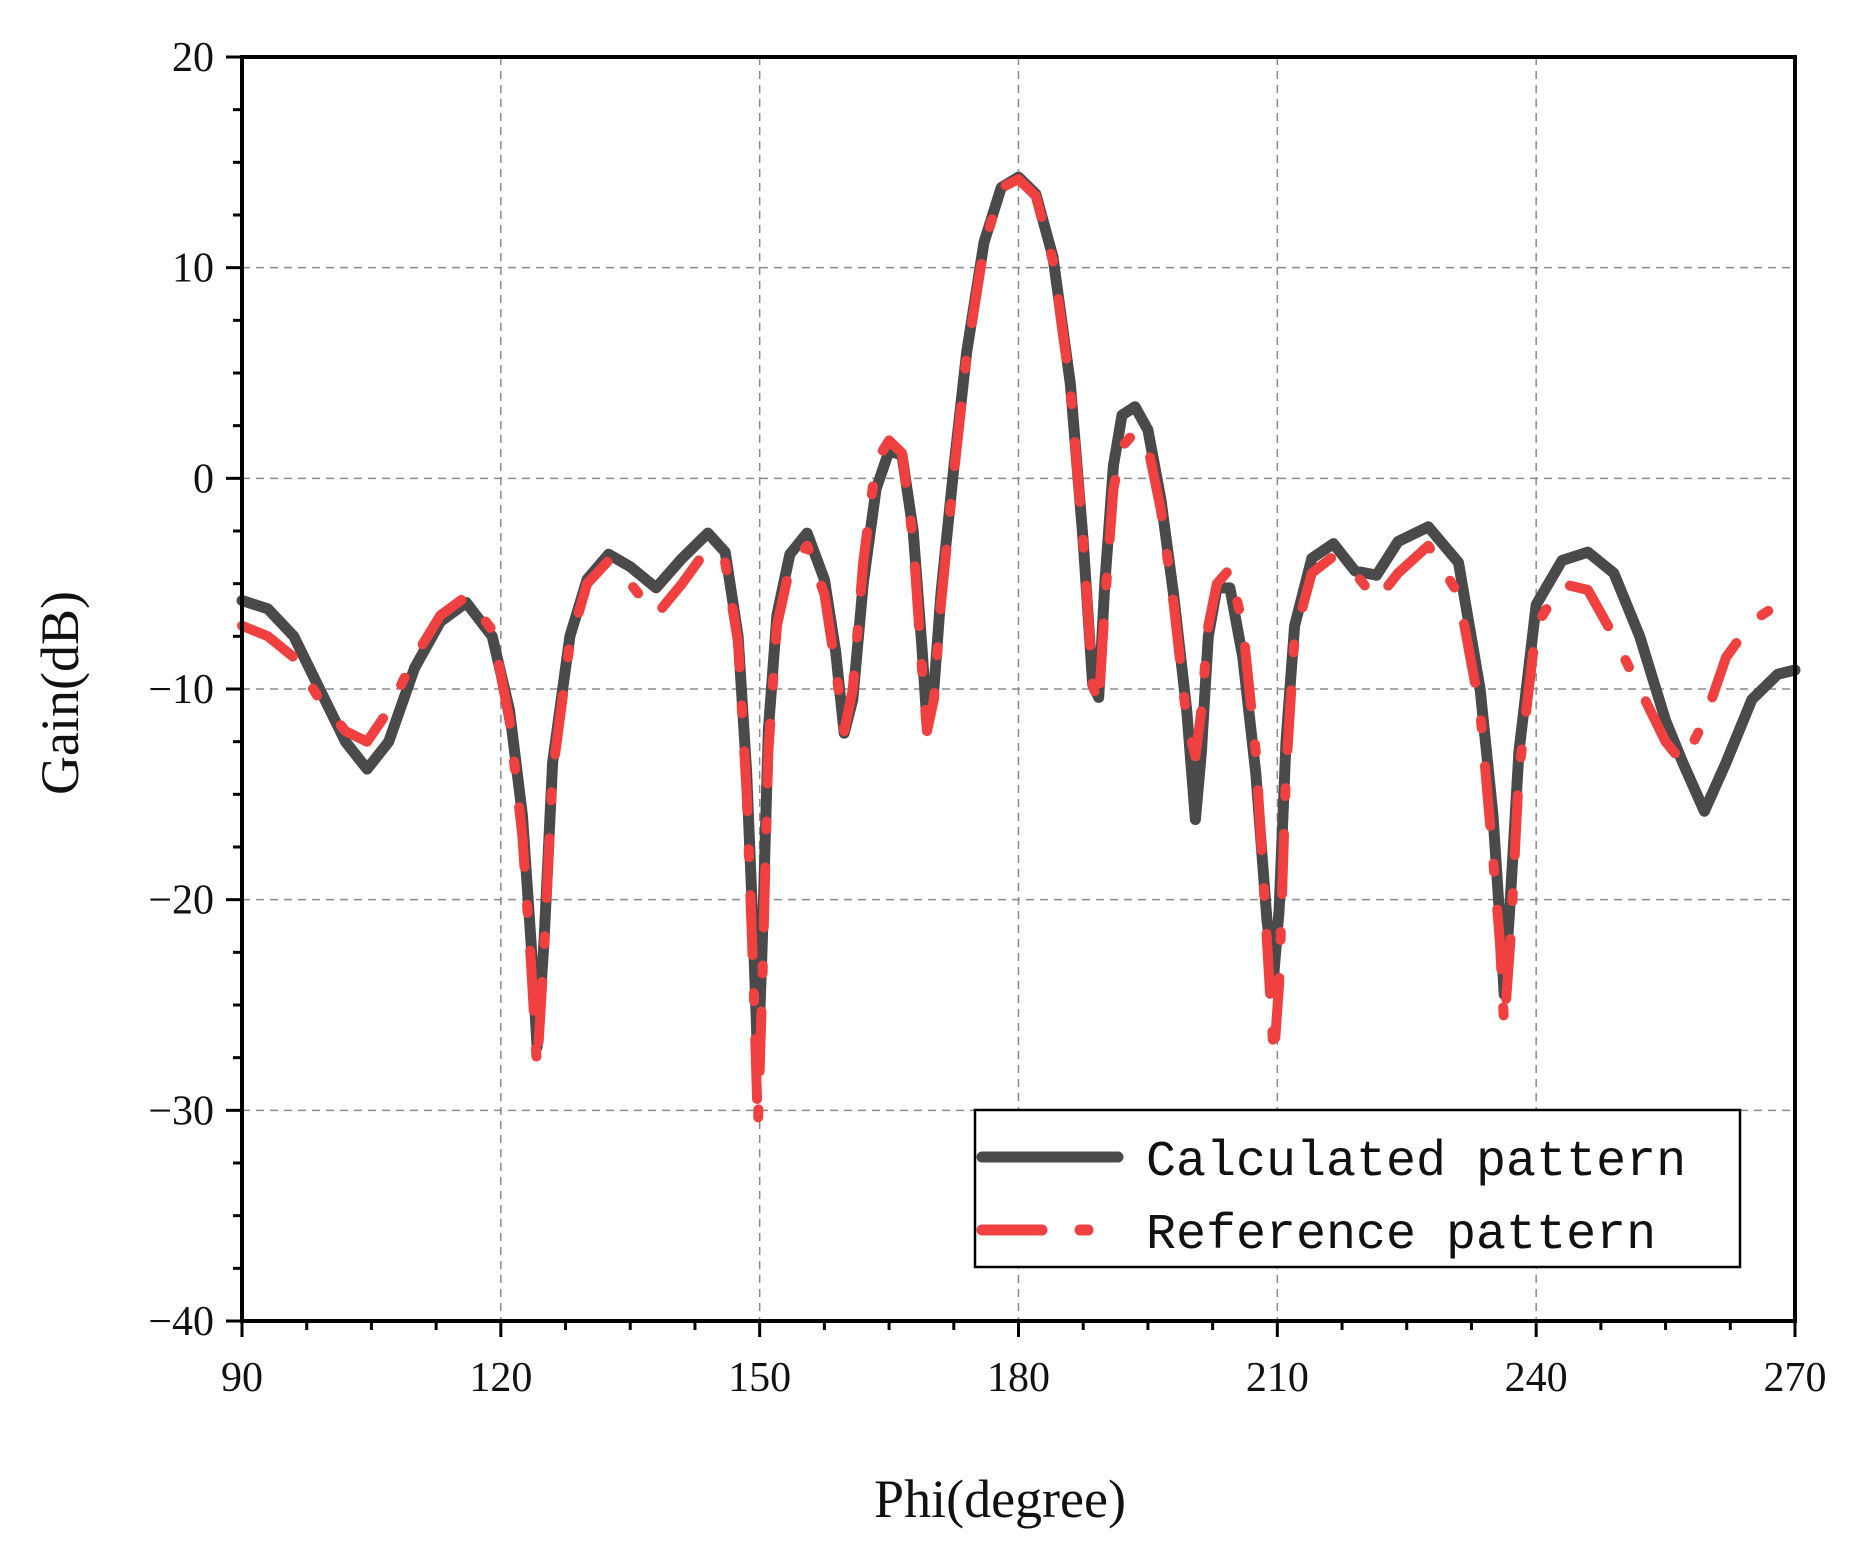 The height and width of the screenshot is (1547, 1850). Describe the element at coordinates (1416, 1162) in the screenshot. I see `legend-label-calculated: Calculated pattern` at that location.